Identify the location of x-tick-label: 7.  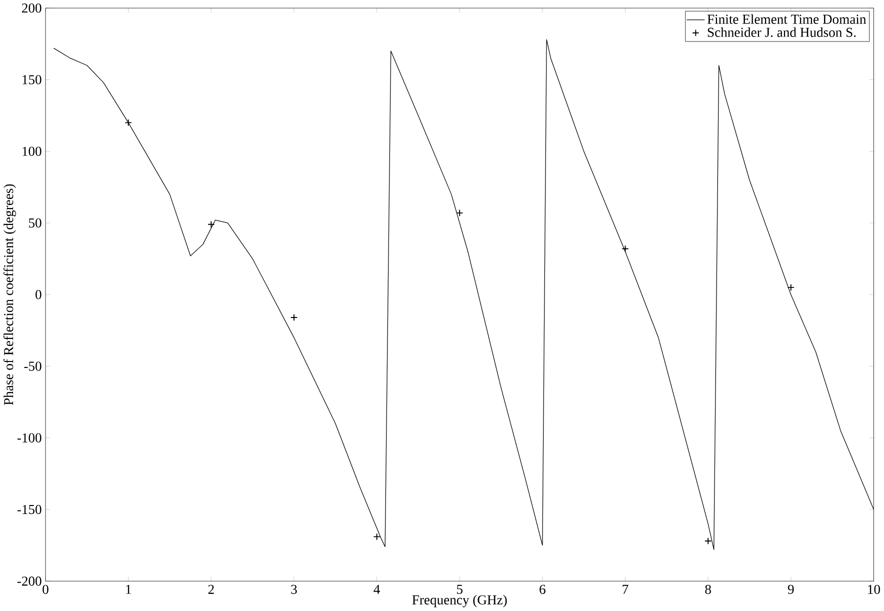
(625, 589).